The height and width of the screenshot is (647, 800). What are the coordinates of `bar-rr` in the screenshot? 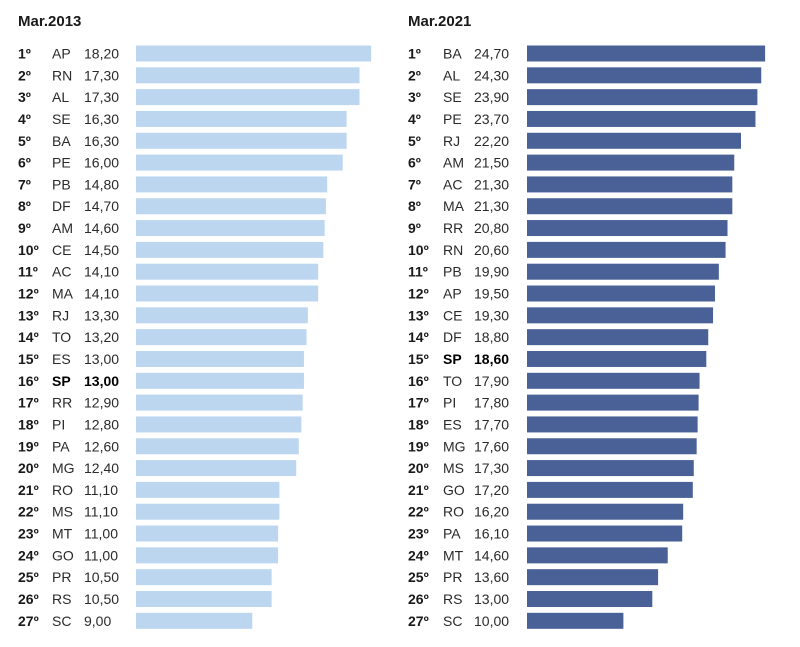 It's located at (627, 228).